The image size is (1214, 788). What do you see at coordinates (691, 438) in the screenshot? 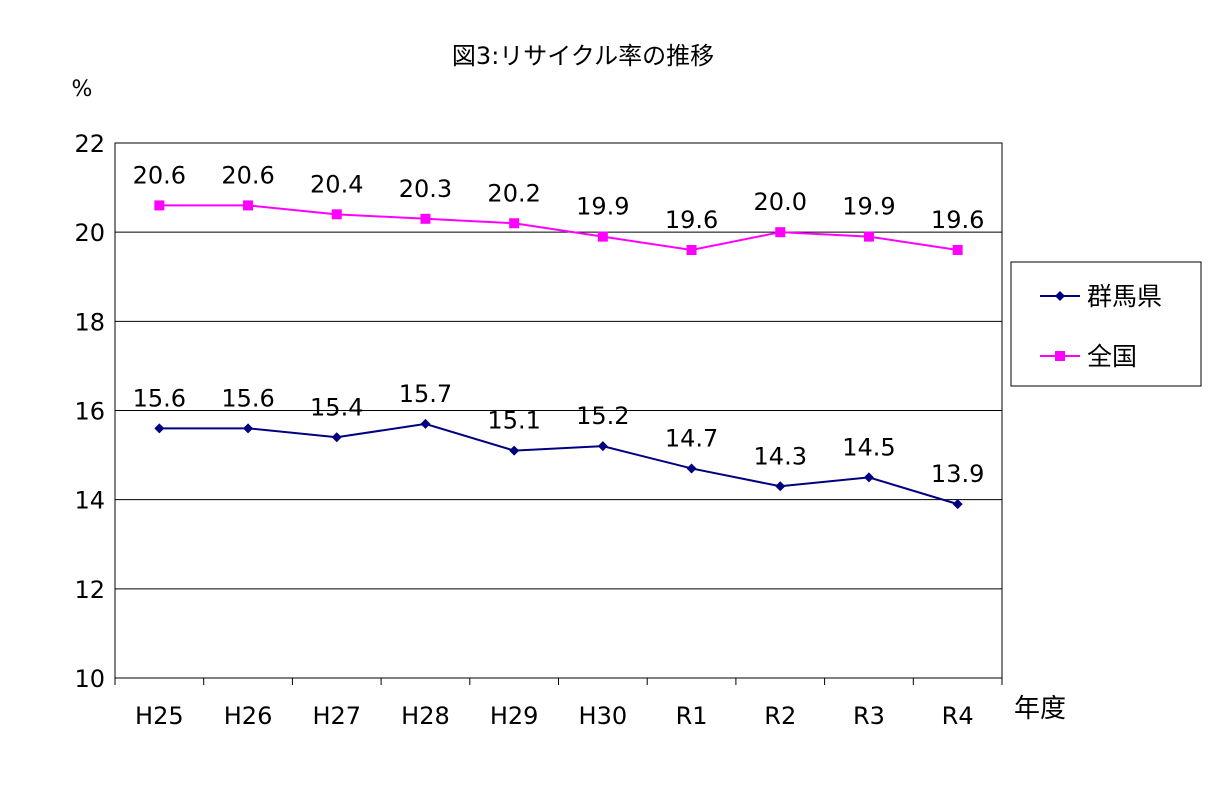
I see `data-label: 14.7` at bounding box center [691, 438].